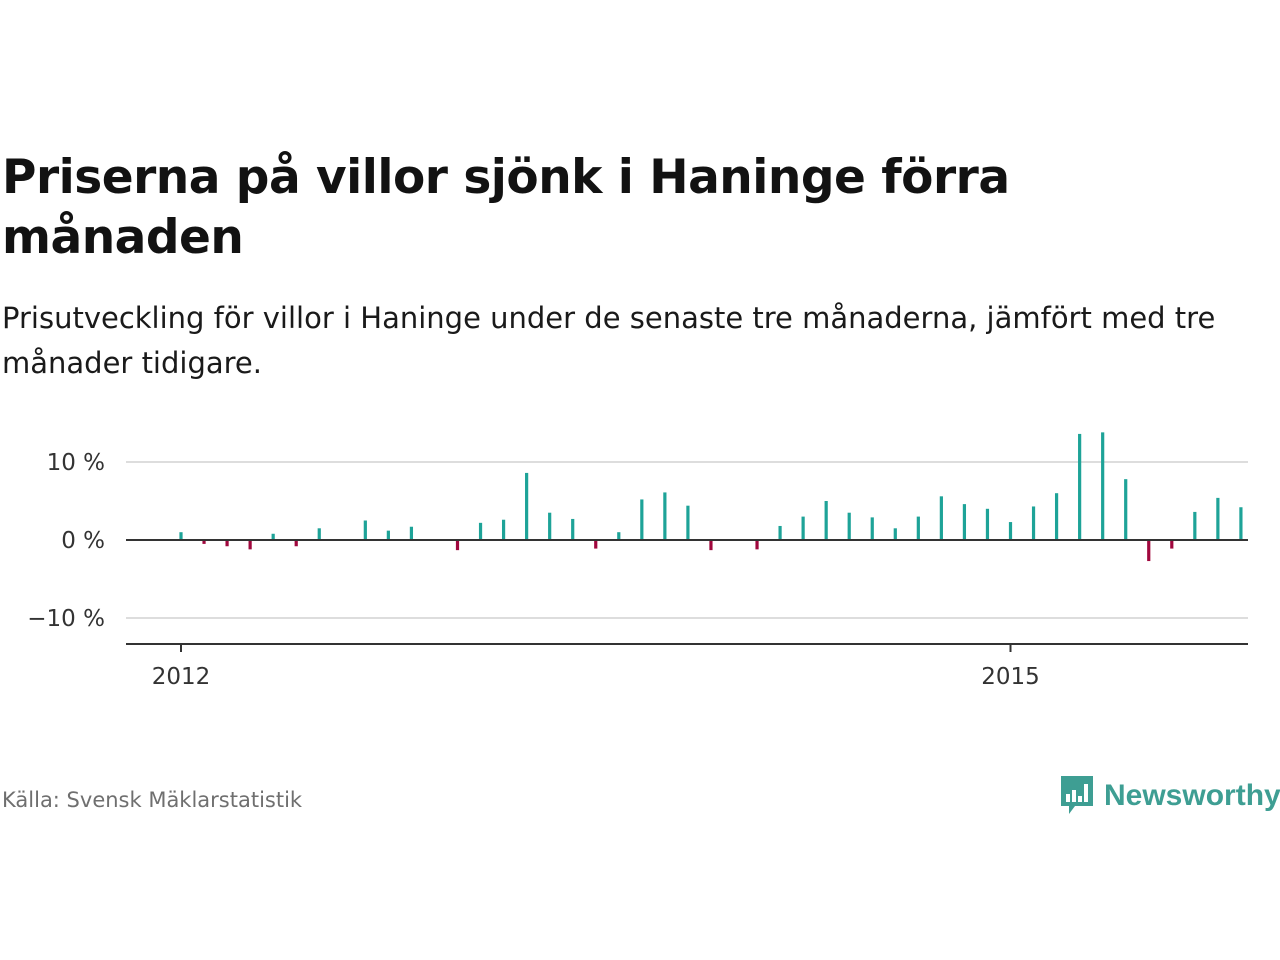 The width and height of the screenshot is (1280, 960). Describe the element at coordinates (1010, 677) in the screenshot. I see `x-tick-label: 2015` at that location.